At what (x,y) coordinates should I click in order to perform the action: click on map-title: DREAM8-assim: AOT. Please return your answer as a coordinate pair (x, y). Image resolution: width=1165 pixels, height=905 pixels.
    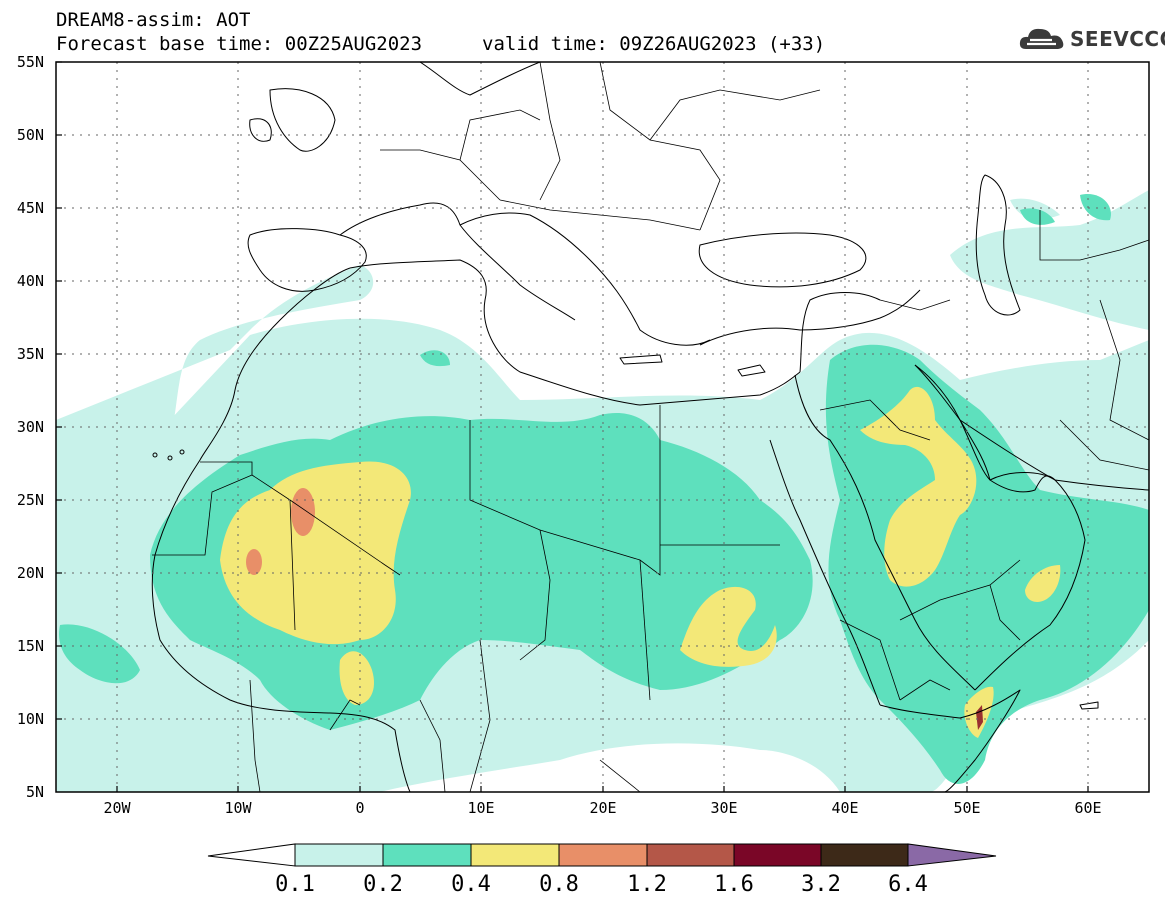
    Looking at the image, I should click on (153, 20).